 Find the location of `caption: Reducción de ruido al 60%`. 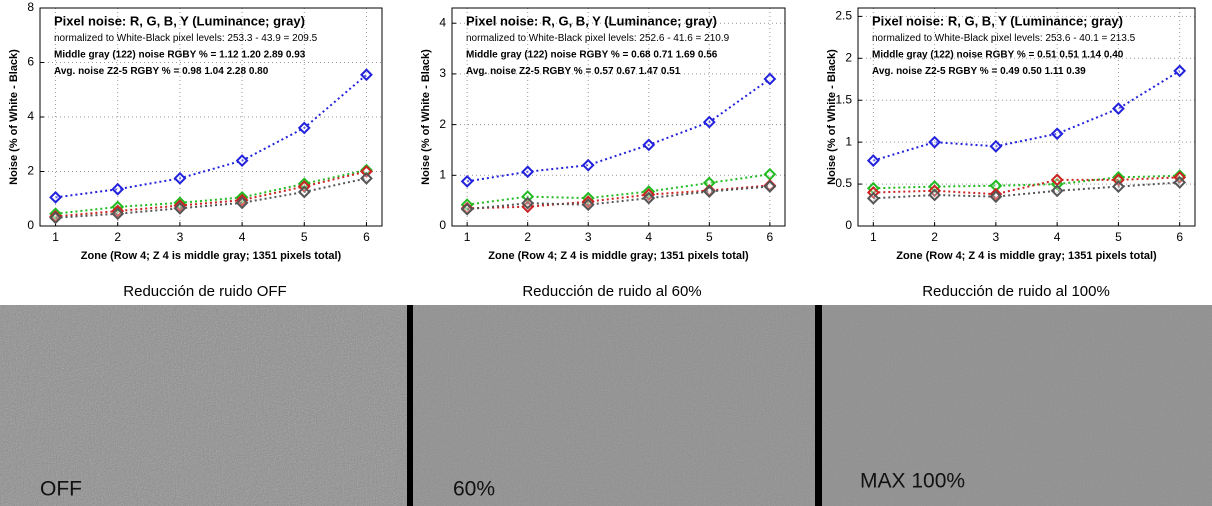

caption: Reducción de ruido al 60% is located at coordinates (611, 291).